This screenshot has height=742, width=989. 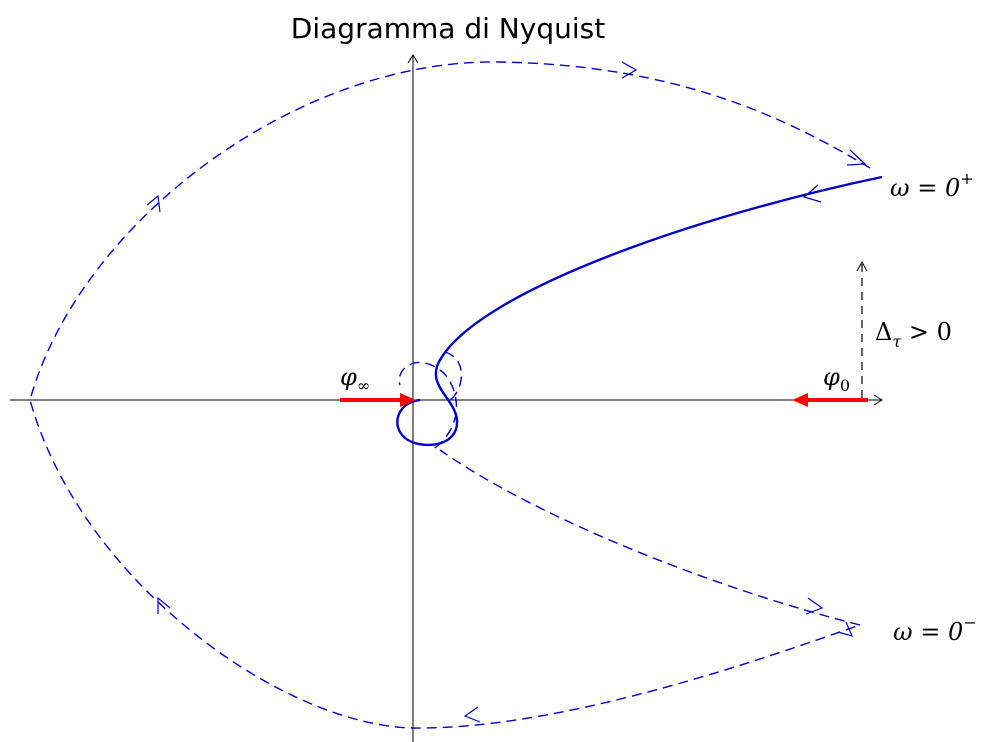 I want to click on label-sub: ∞, so click(x=363, y=385).